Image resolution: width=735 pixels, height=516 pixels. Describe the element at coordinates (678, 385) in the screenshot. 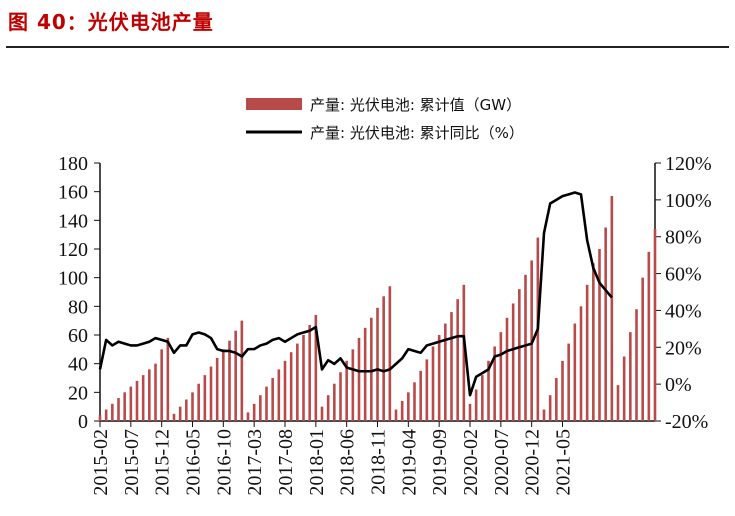

I see `right-y-tick-label: 0%` at that location.